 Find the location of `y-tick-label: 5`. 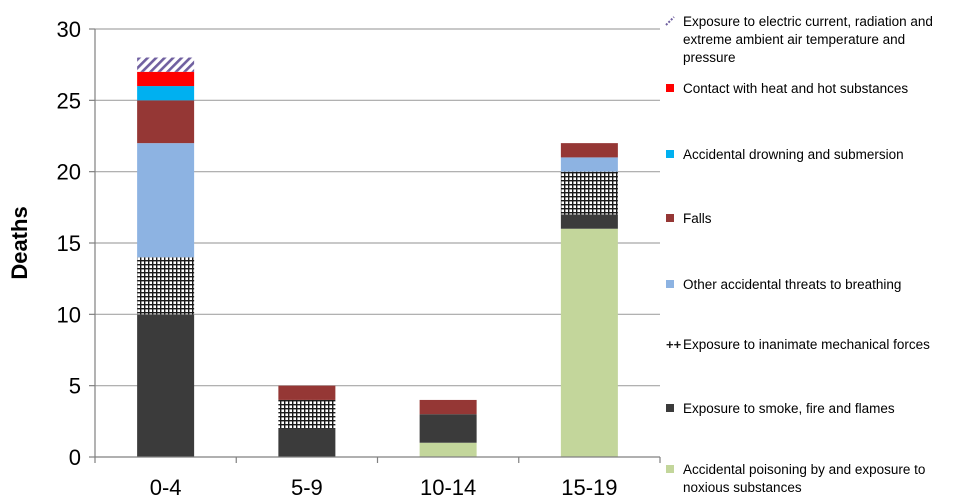

y-tick-label: 5 is located at coordinates (75, 386).